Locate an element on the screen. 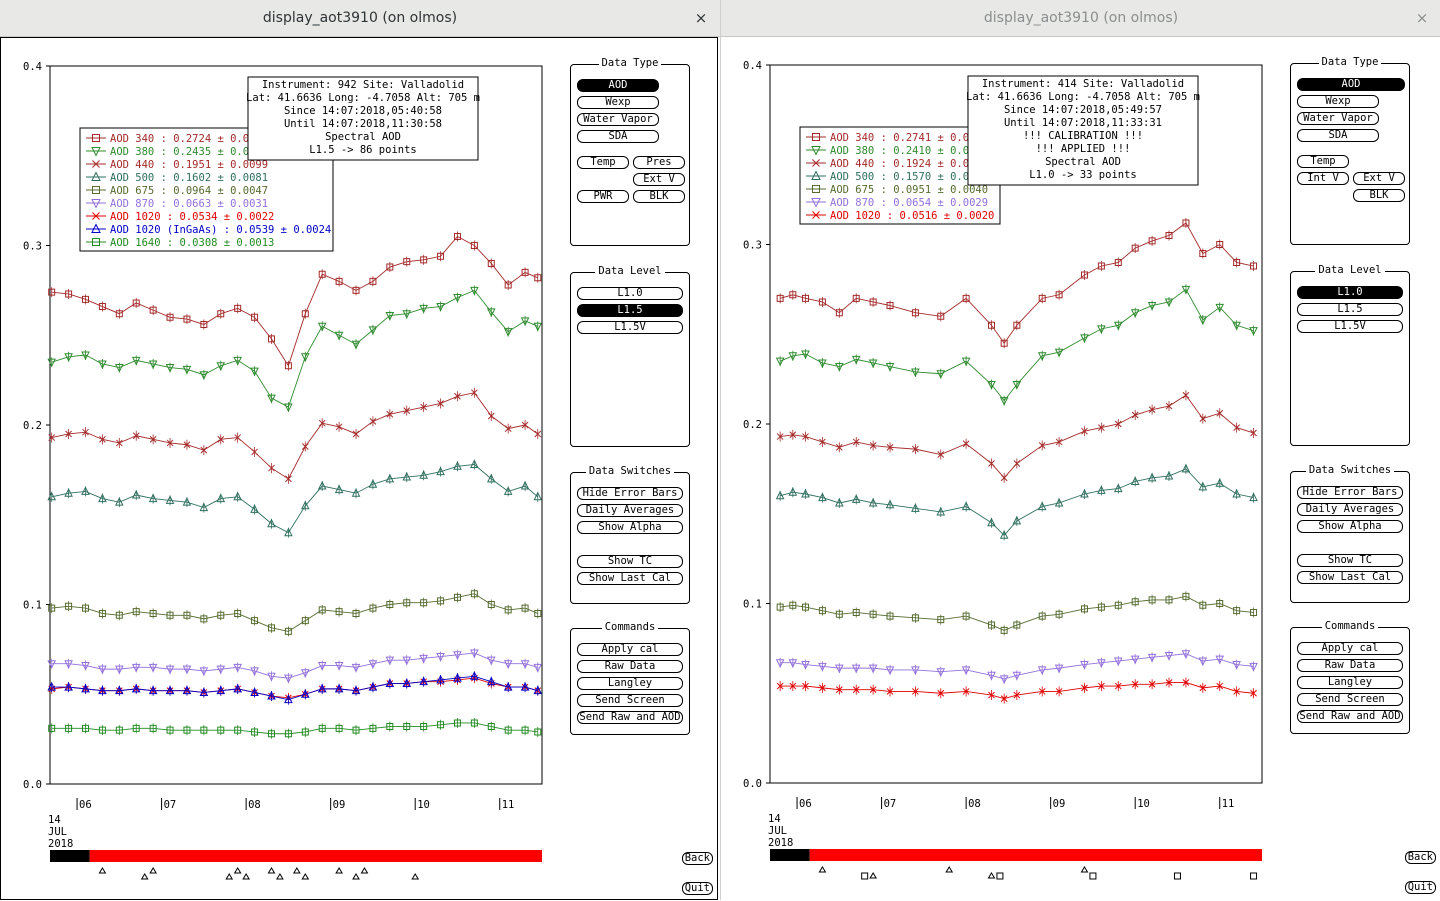 The width and height of the screenshot is (1440, 901). series-aod-1020-ingaas- is located at coordinates (295, 688).